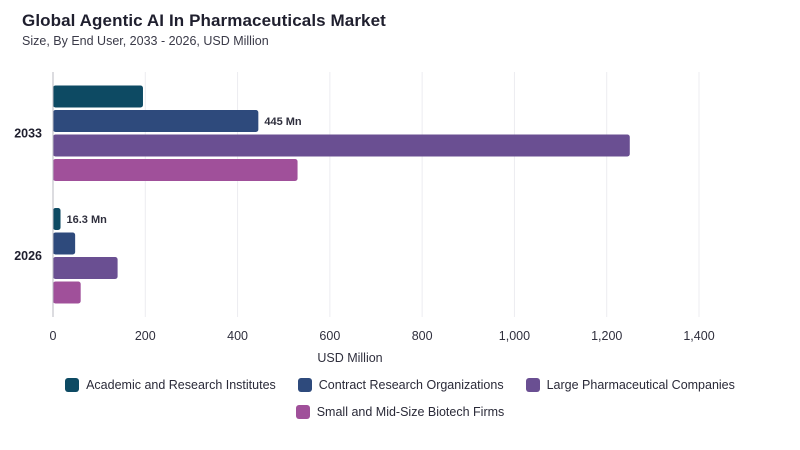  I want to click on data-label: 16.3 Mn, so click(87, 220).